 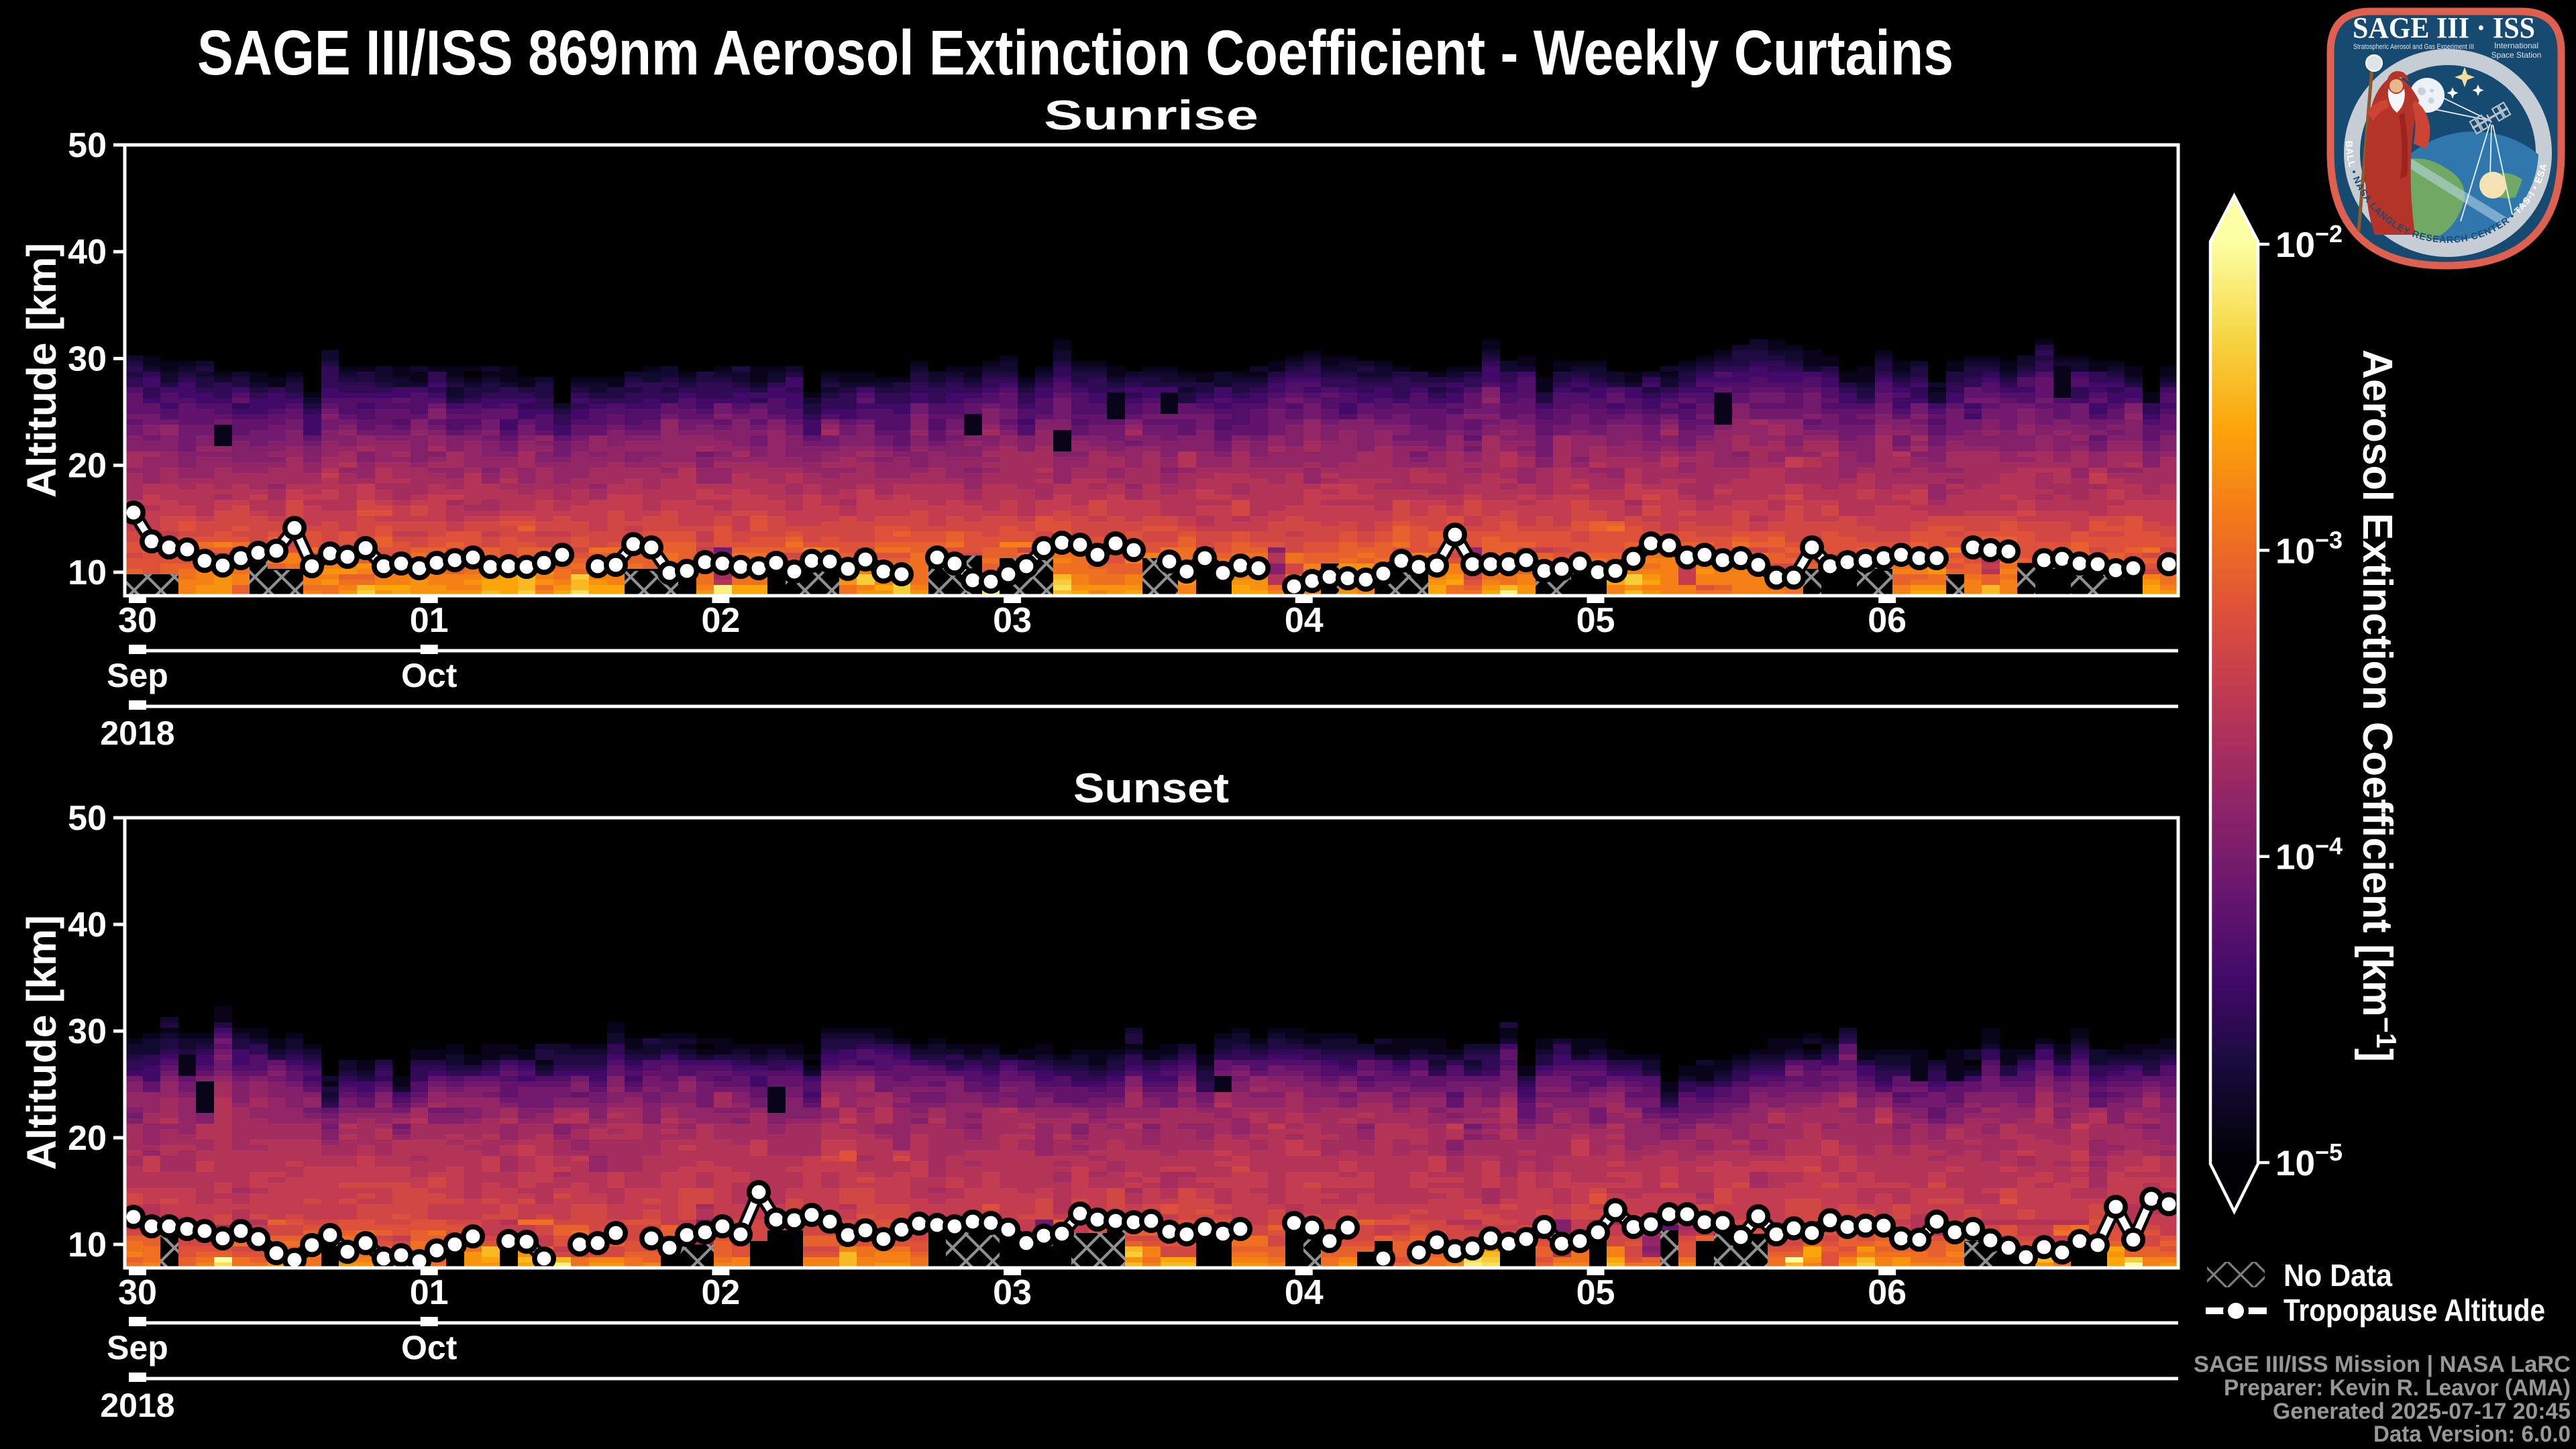 I want to click on svg-text: No Data, so click(x=2338, y=1275).